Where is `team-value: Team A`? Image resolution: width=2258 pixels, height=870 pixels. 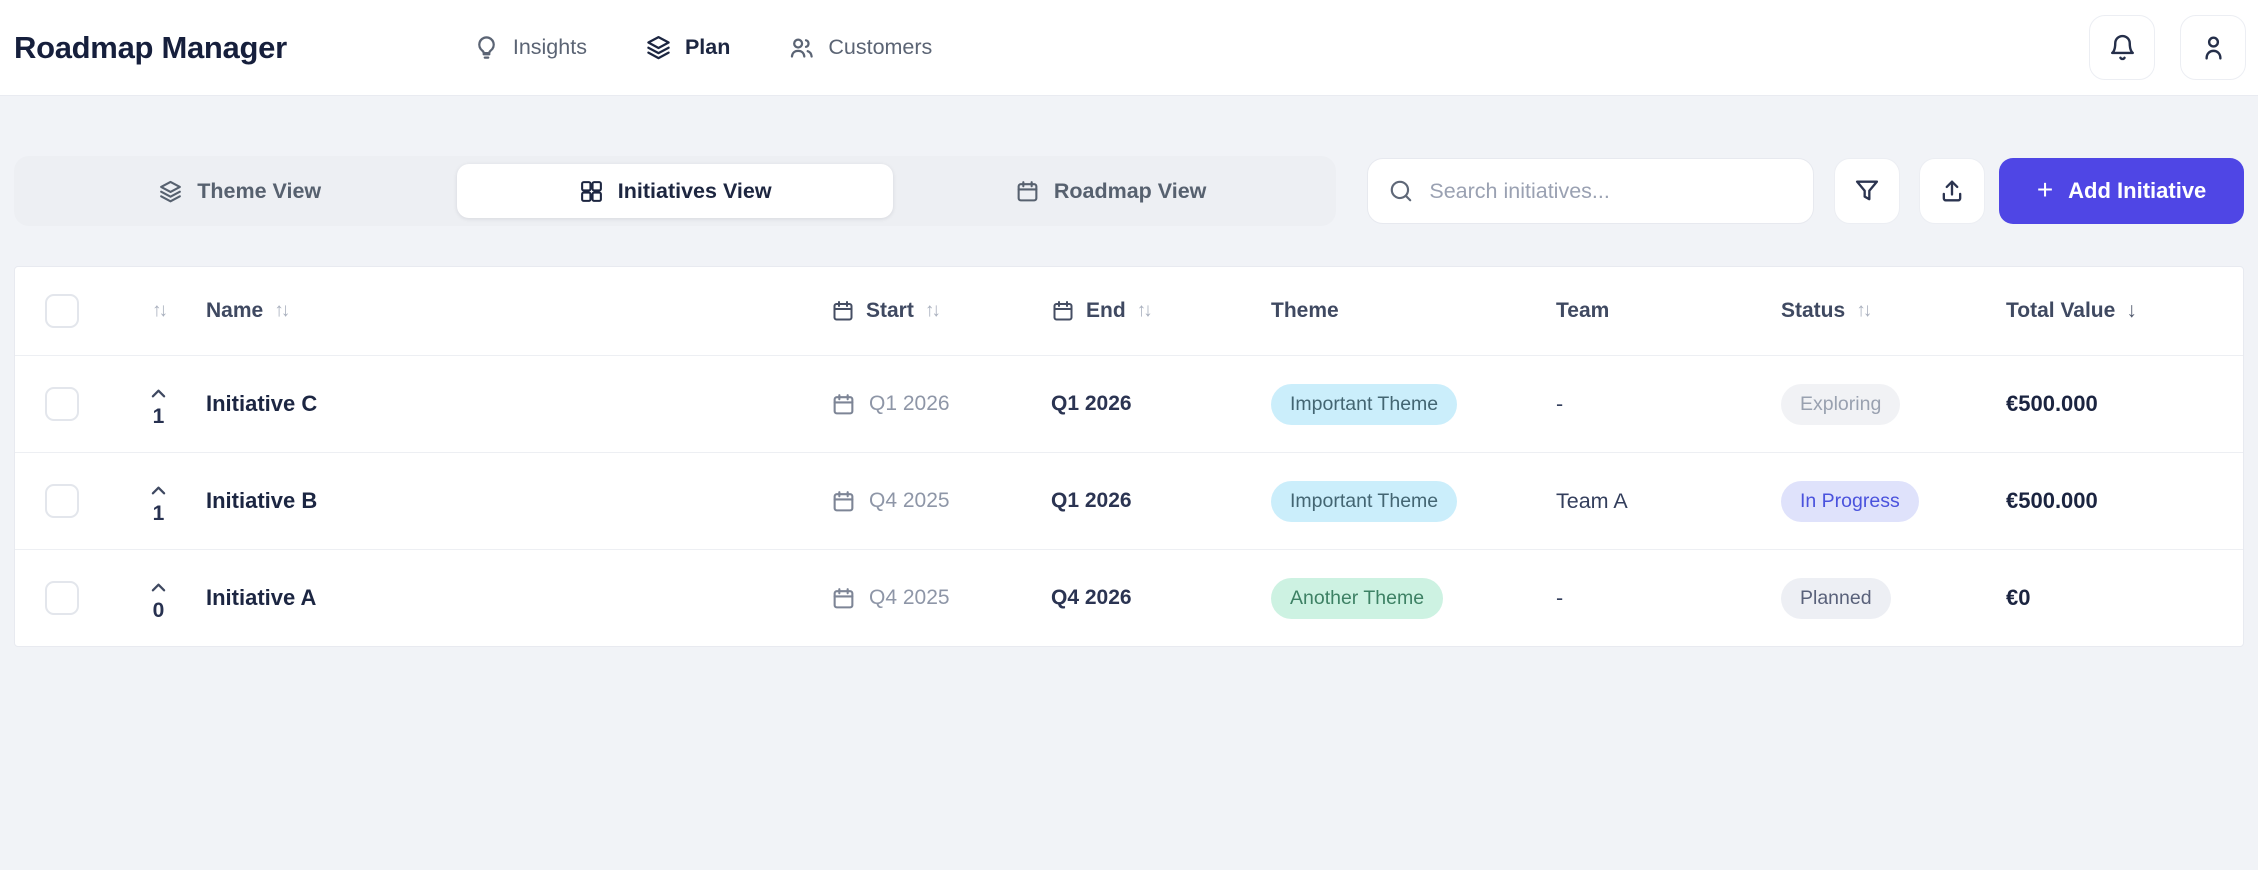 team-value: Team A is located at coordinates (1592, 500).